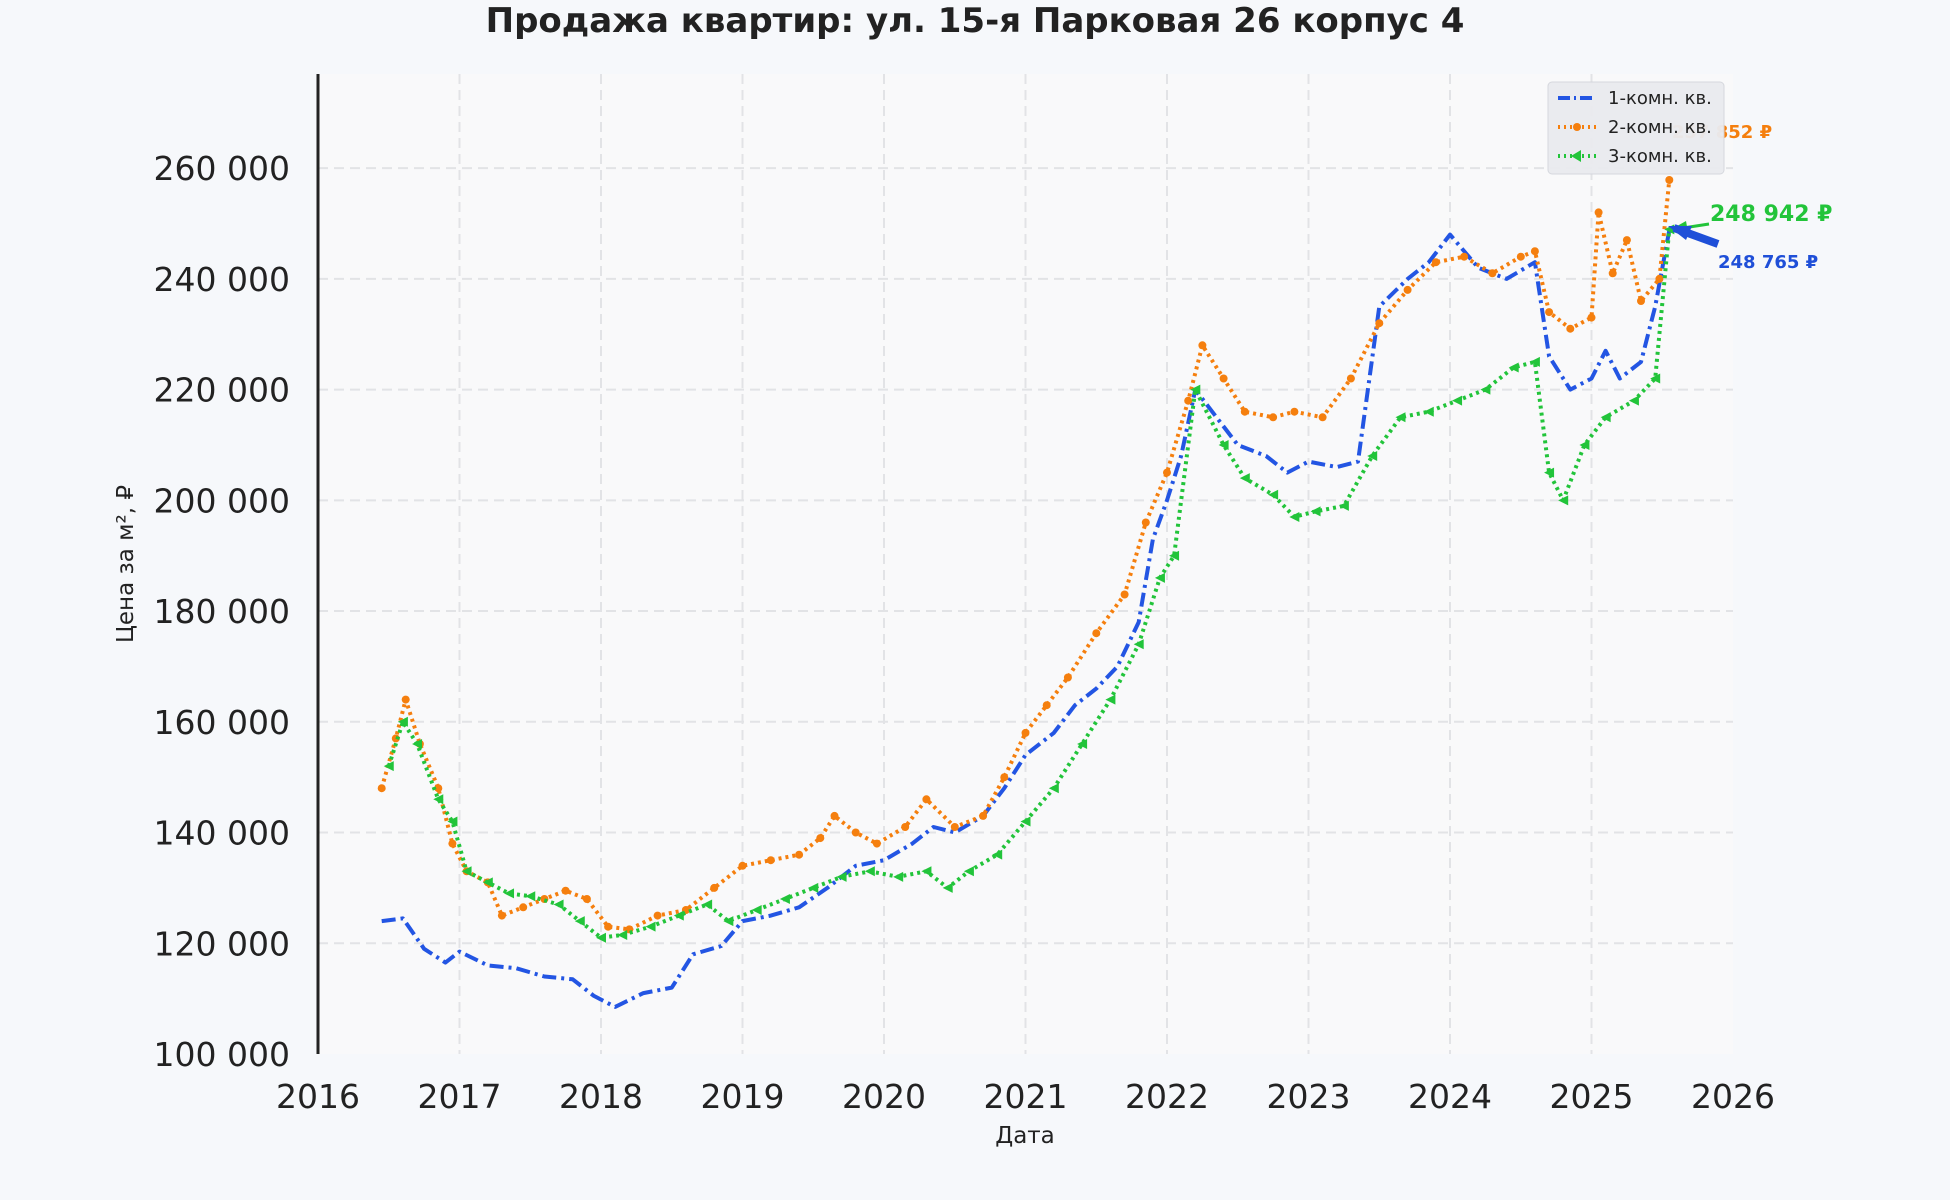 Image resolution: width=1950 pixels, height=1200 pixels. What do you see at coordinates (1771, 214) in the screenshot?
I see `annotation-3room: 248 942 ₽` at bounding box center [1771, 214].